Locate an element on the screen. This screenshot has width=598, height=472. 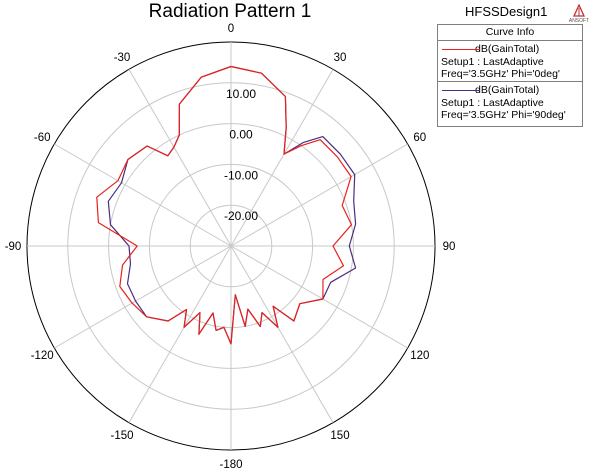
angle-tick-label: 120 is located at coordinates (419, 356).